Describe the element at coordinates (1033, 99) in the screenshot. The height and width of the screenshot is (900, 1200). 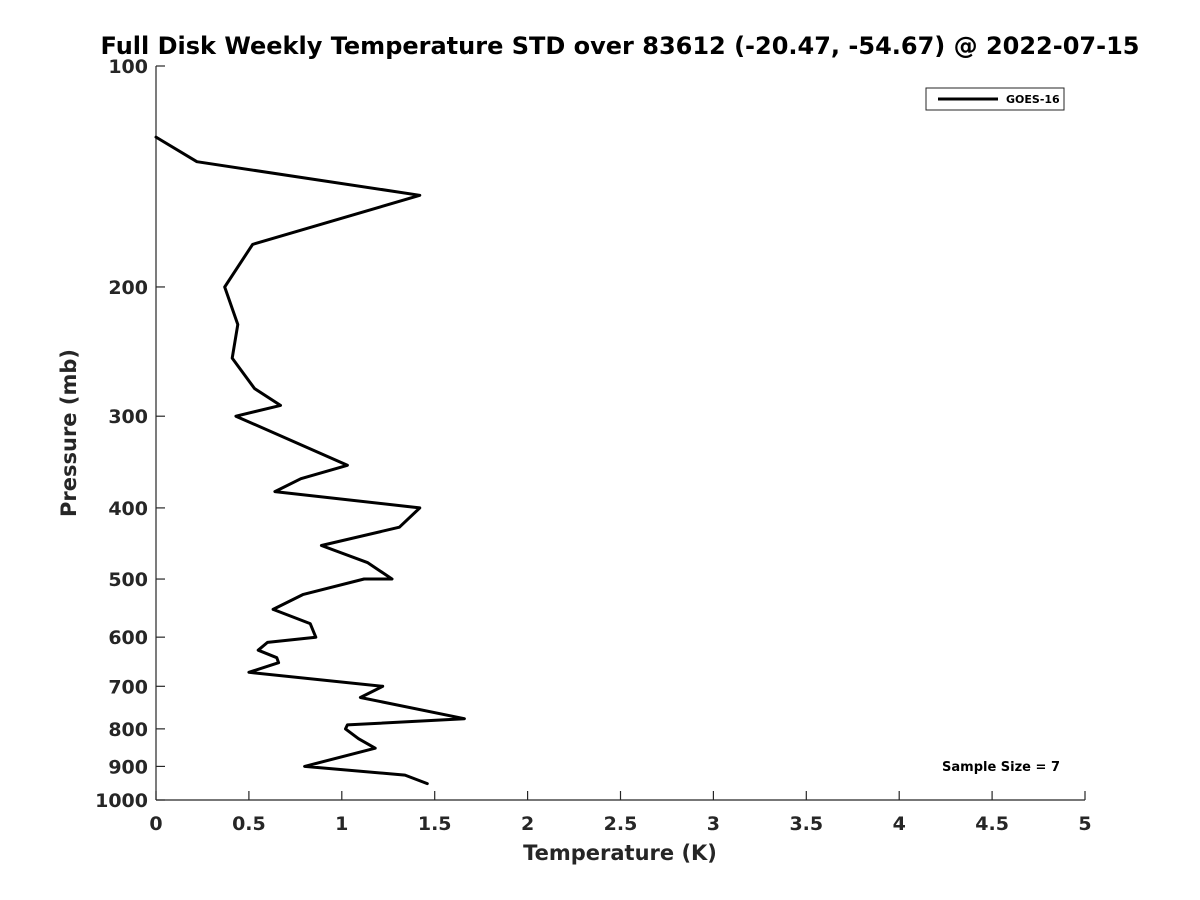
I see `legend-label: GOES-16` at that location.